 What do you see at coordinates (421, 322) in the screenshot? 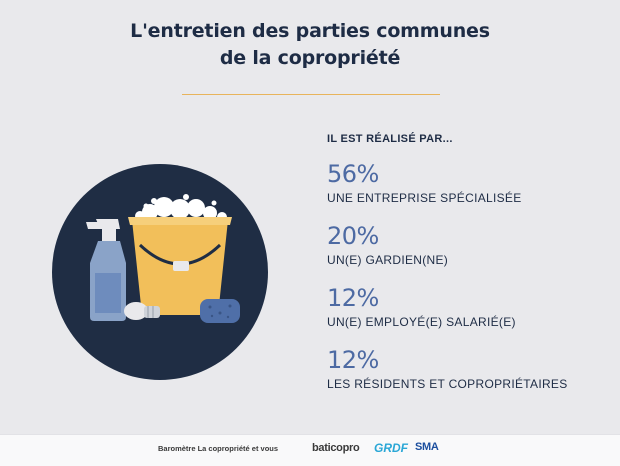
I see `stat-label: UN(E) EMPLOYÉ(E) SALARIÉ(E)` at bounding box center [421, 322].